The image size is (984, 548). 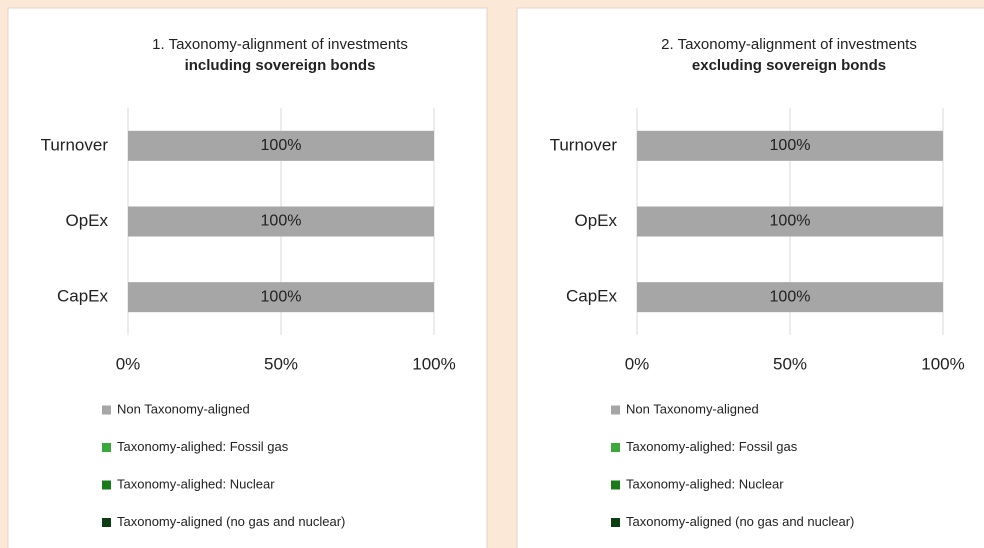 I want to click on chart-title: 2. Taxonomy-alignment of investments, so click(x=789, y=44).